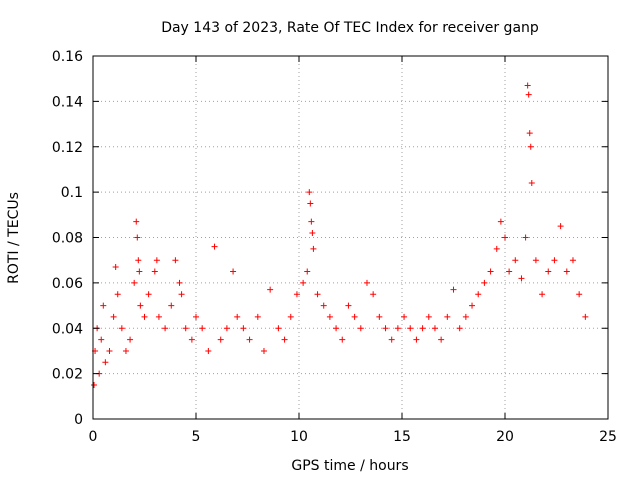  What do you see at coordinates (78, 420) in the screenshot?
I see `y-tick-label: 0` at bounding box center [78, 420].